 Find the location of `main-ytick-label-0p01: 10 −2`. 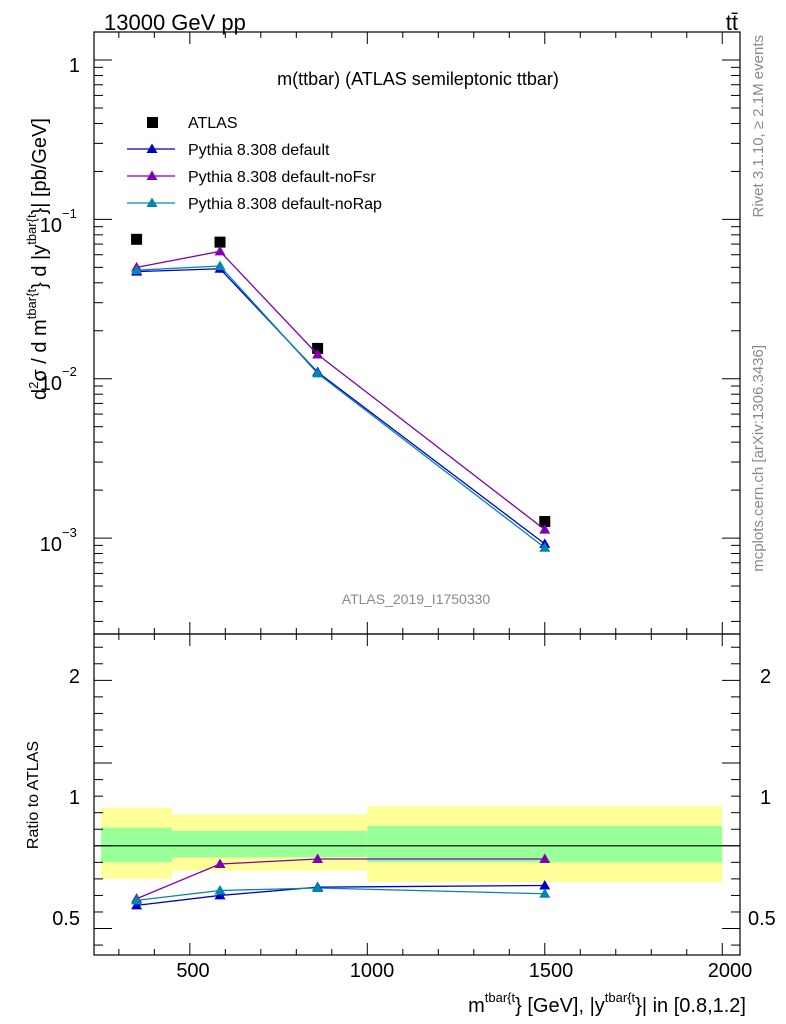

main-ytick-label-0p01: 10 −2 is located at coordinates (58, 379).